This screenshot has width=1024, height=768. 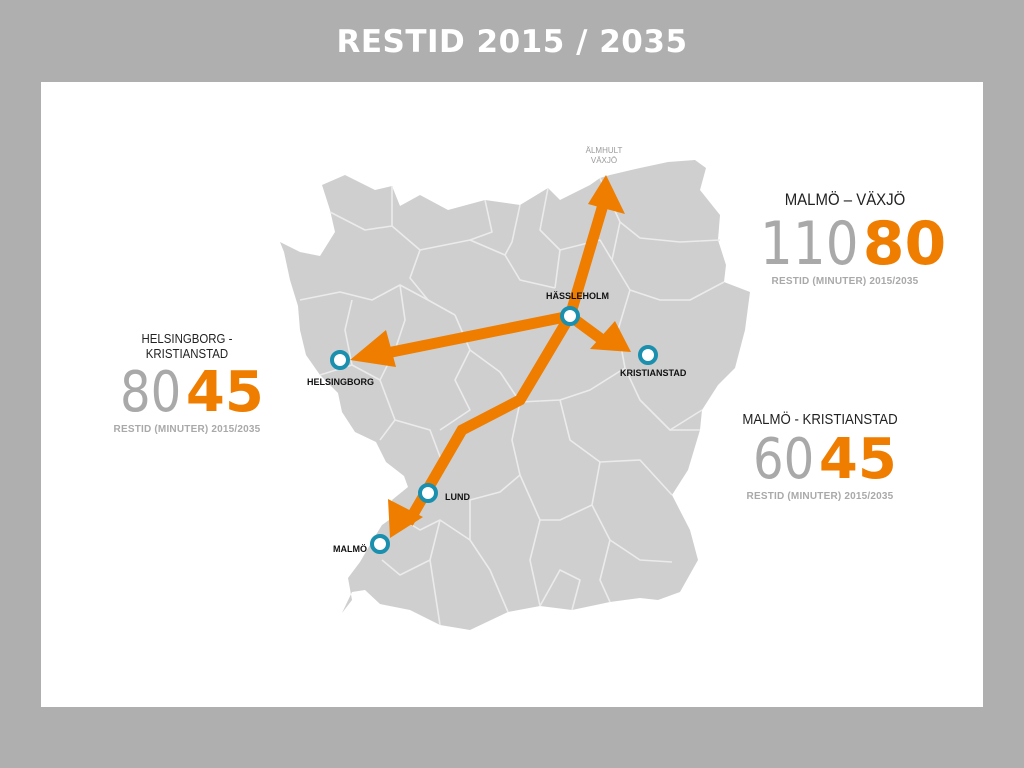 What do you see at coordinates (606, 194) in the screenshot?
I see `arrowhead-vaxjo` at bounding box center [606, 194].